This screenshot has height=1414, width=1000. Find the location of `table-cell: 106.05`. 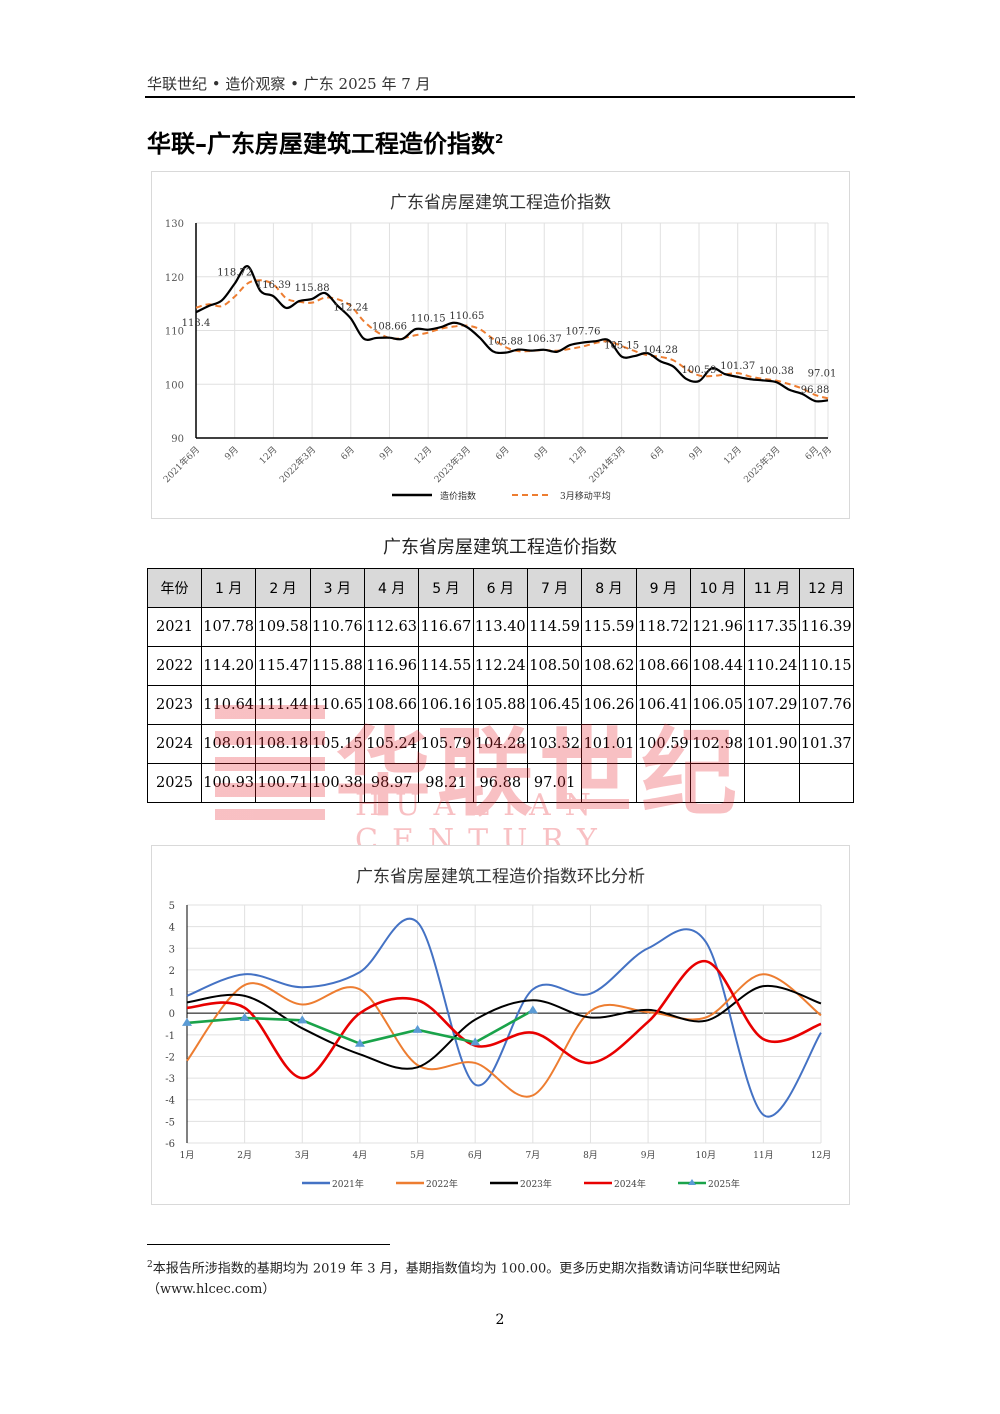

table-cell: 106.05 is located at coordinates (717, 705).